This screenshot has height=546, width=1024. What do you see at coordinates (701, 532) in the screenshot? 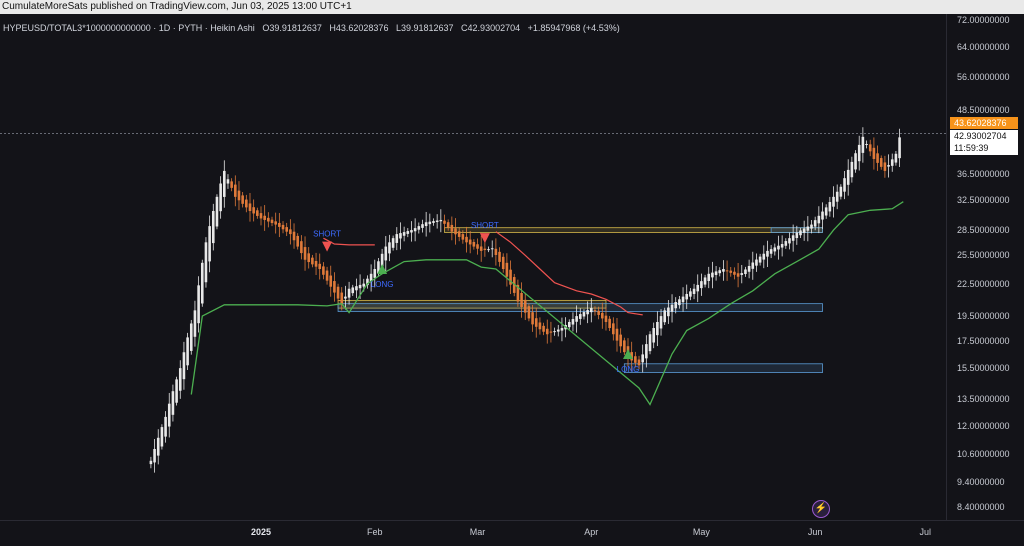
I see `time-axis-label: May` at bounding box center [701, 532].